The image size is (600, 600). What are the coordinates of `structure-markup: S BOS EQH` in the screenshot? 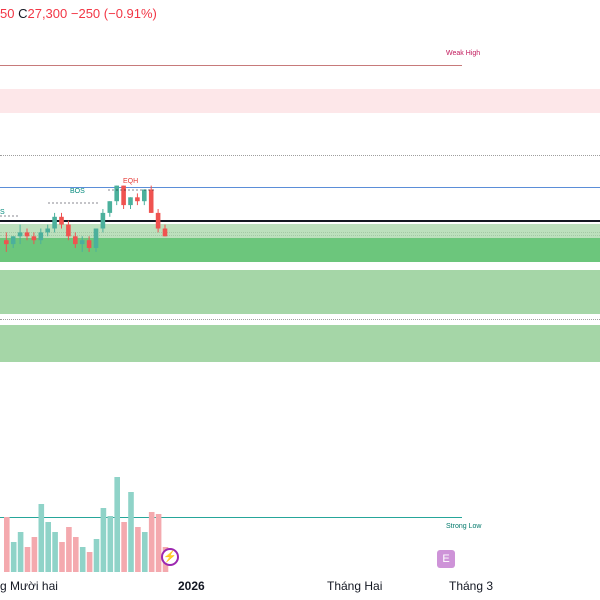 It's located at (77, 197).